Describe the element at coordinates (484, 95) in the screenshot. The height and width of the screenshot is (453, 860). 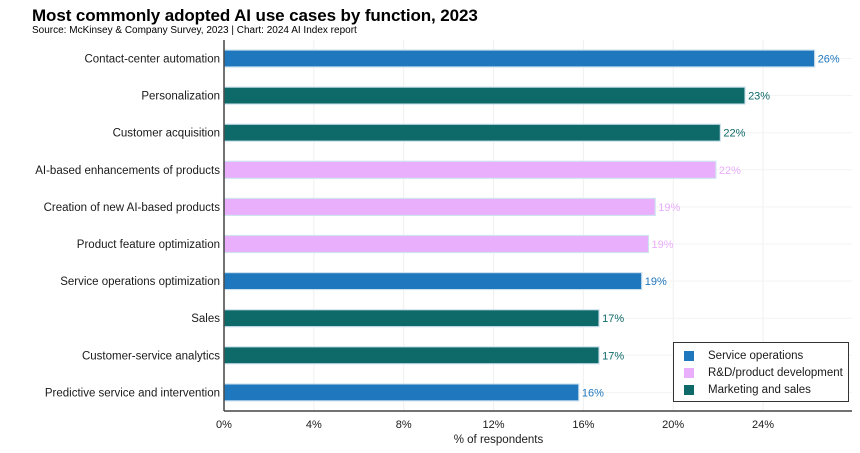
I see `bar-personalization` at that location.